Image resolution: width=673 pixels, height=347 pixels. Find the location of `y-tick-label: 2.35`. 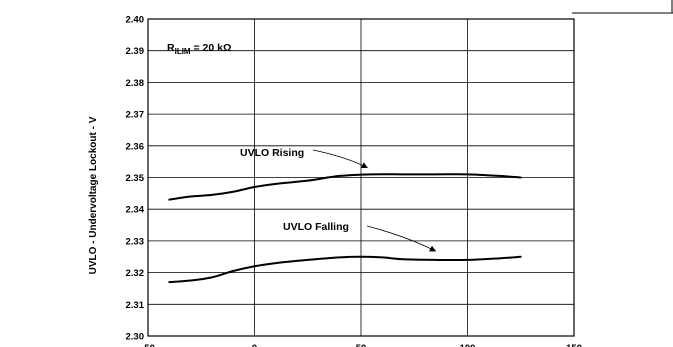

y-tick-label: 2.35 is located at coordinates (135, 178).